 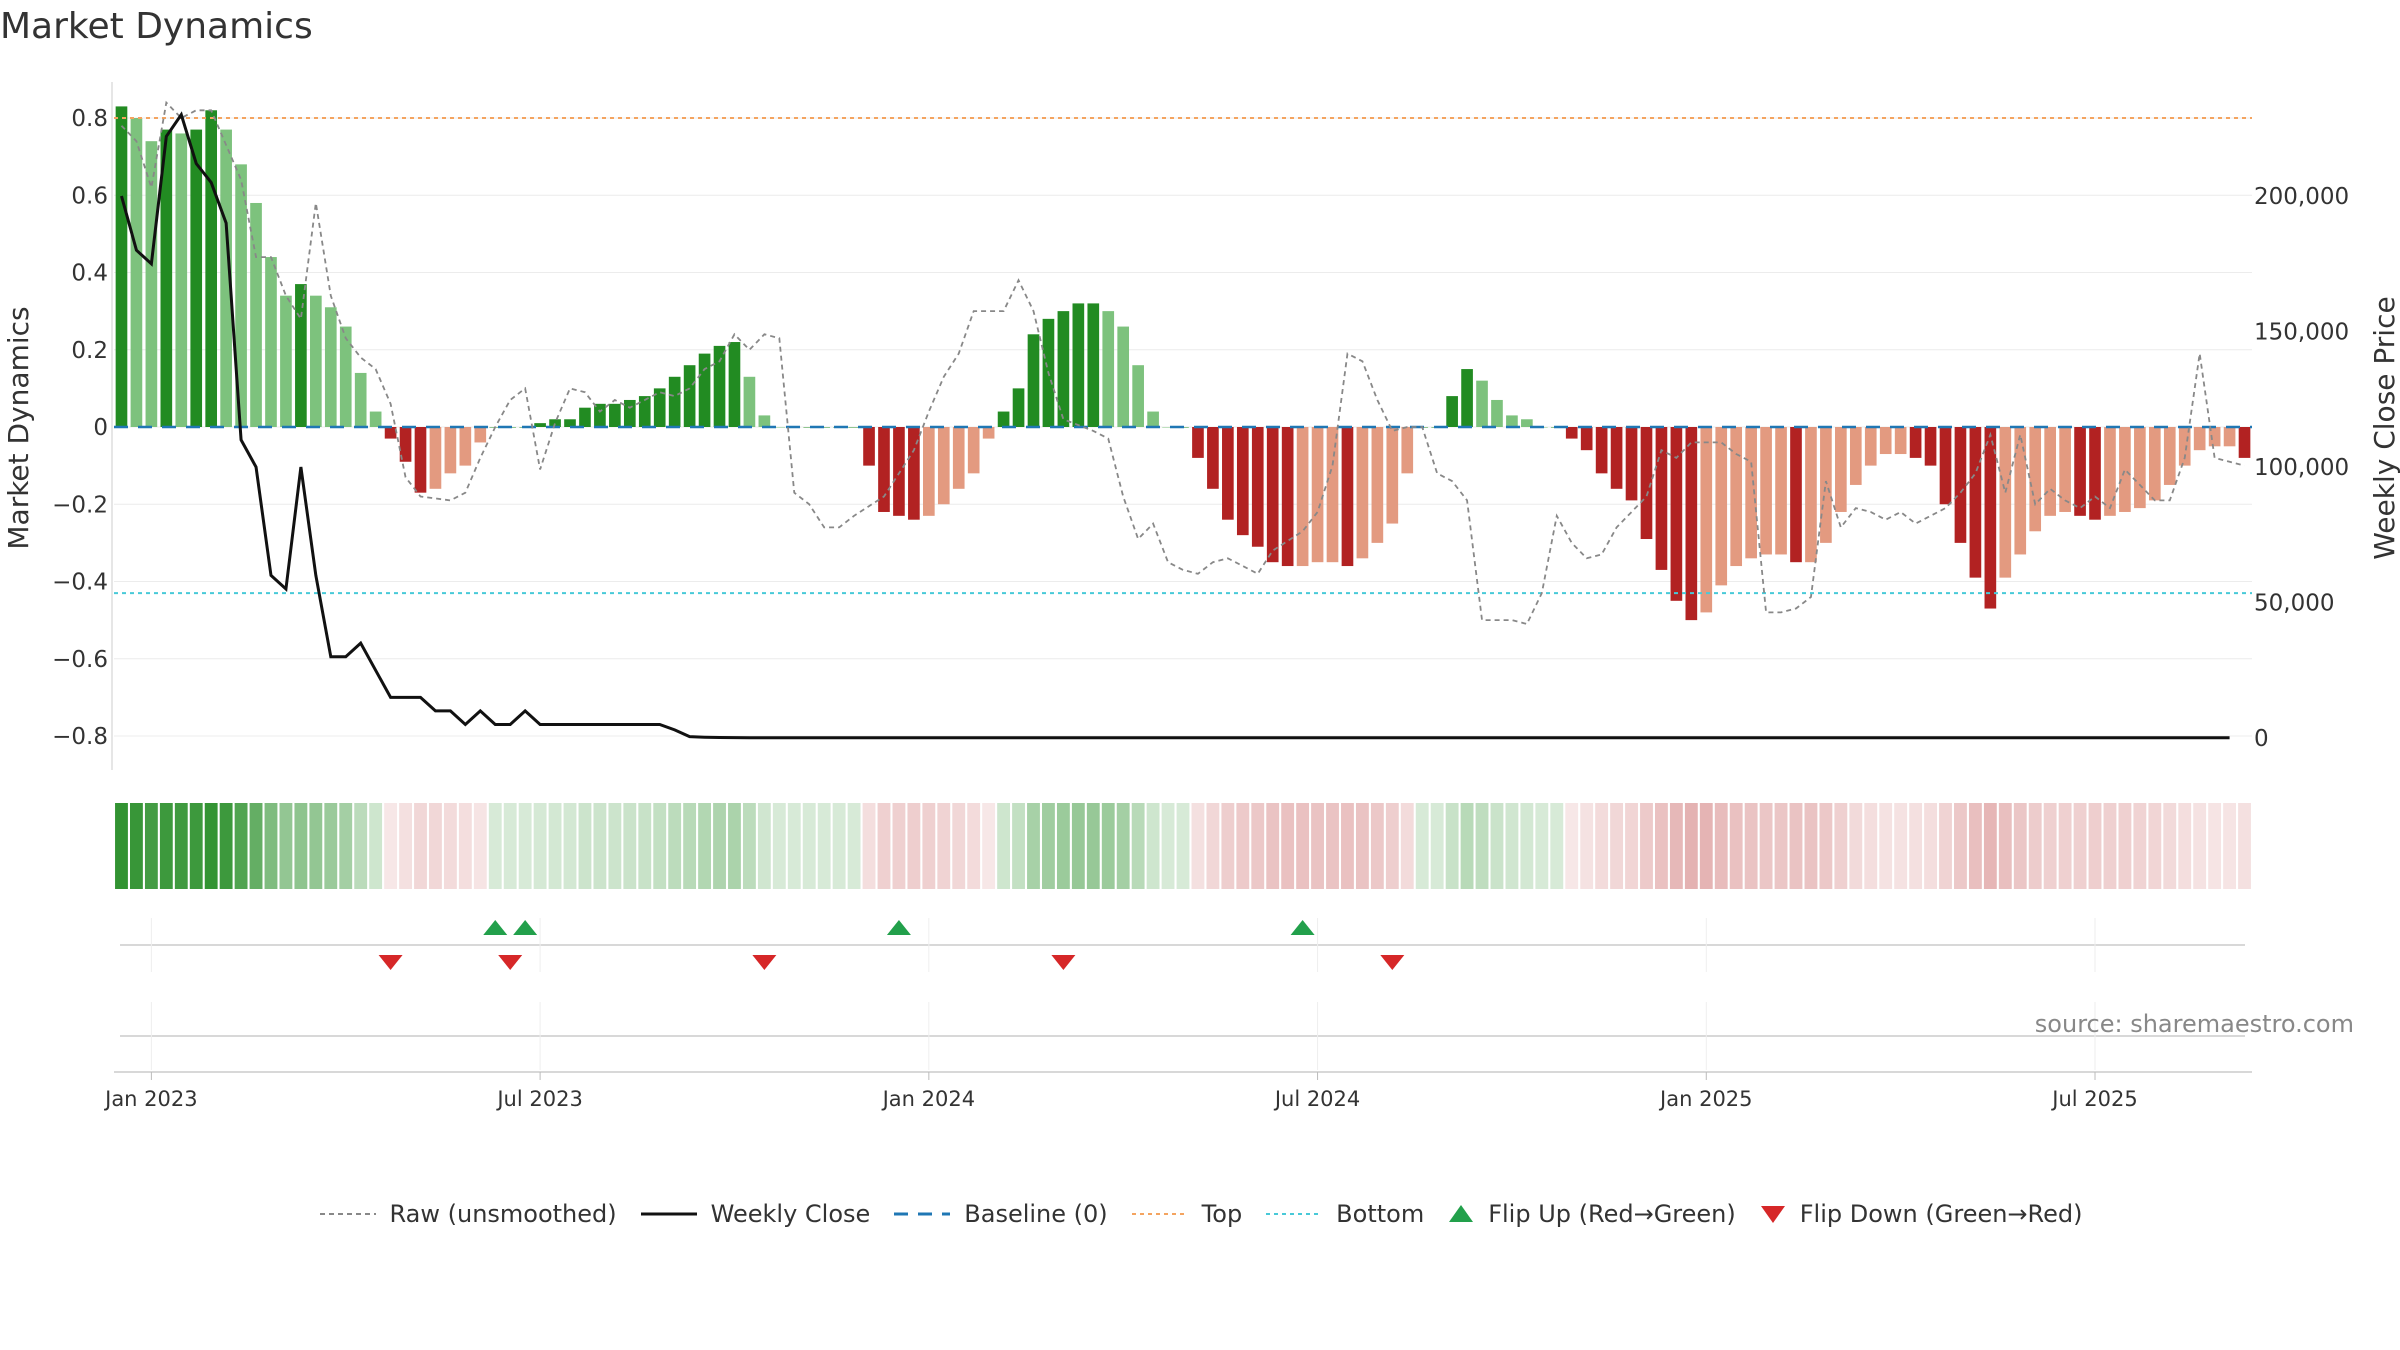 I want to click on legend-flip-up: Flip Up (Red→Green), so click(x=1591, y=1214).